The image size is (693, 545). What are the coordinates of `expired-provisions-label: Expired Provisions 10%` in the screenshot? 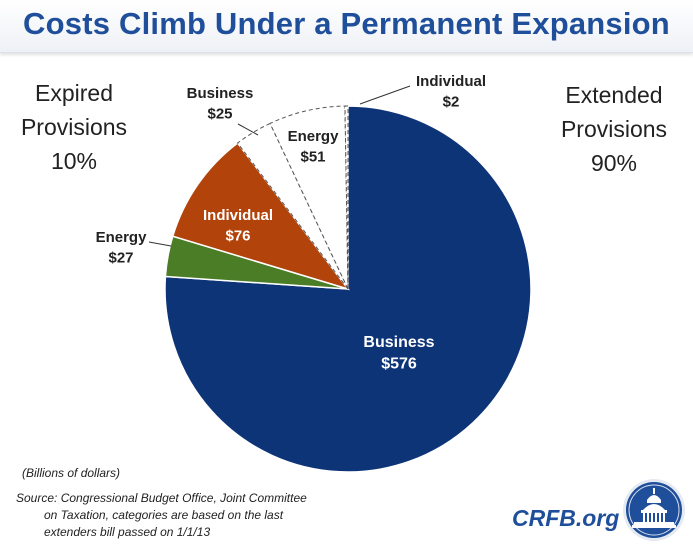 It's located at (74, 127).